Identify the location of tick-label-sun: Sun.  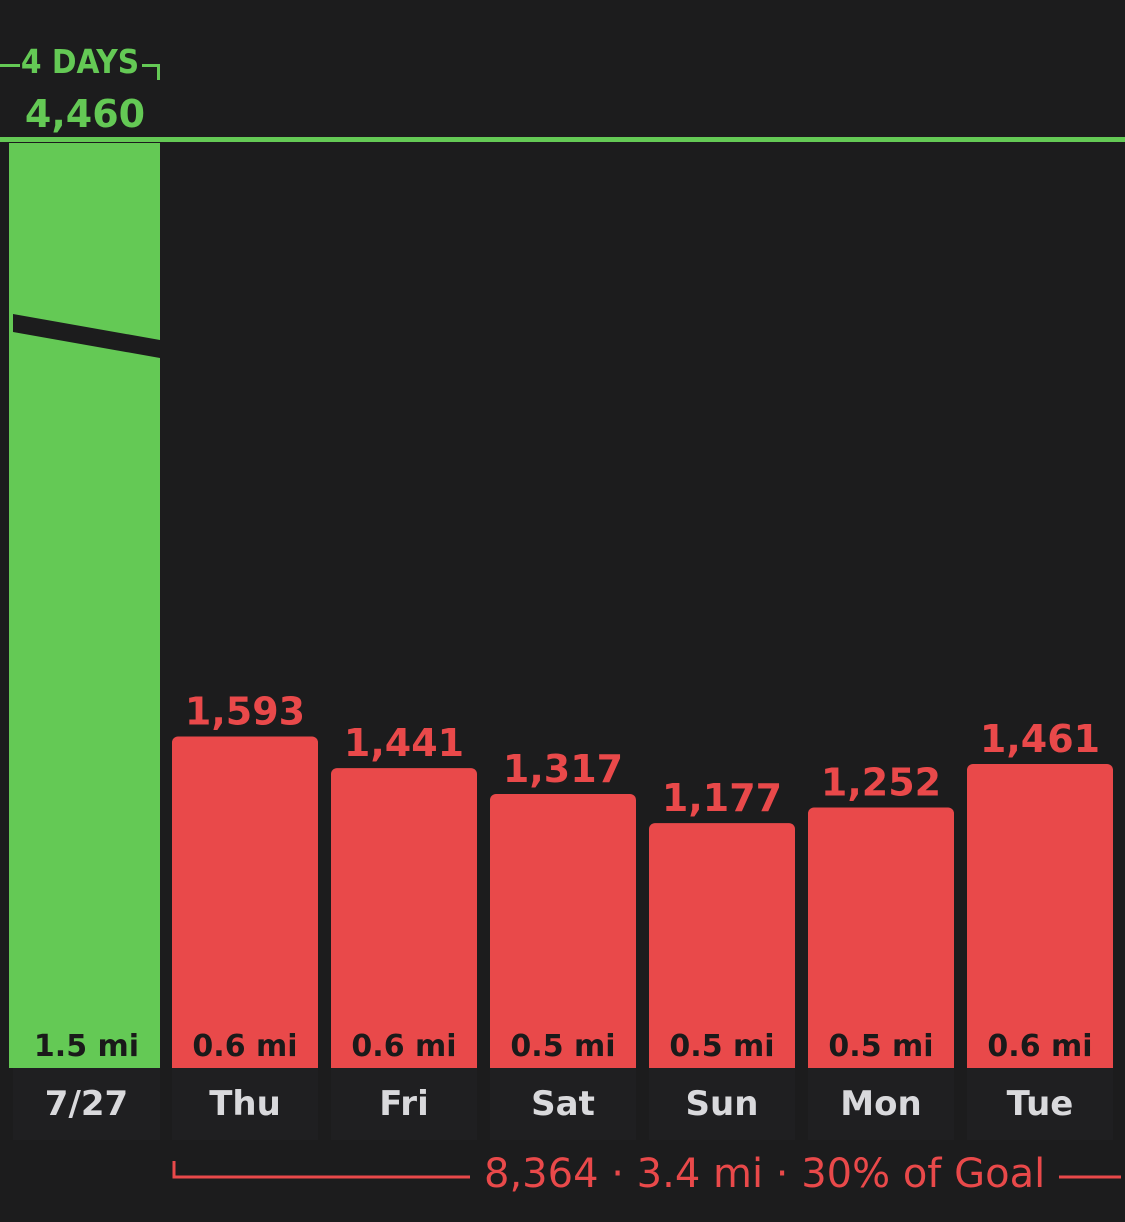
(722, 1104).